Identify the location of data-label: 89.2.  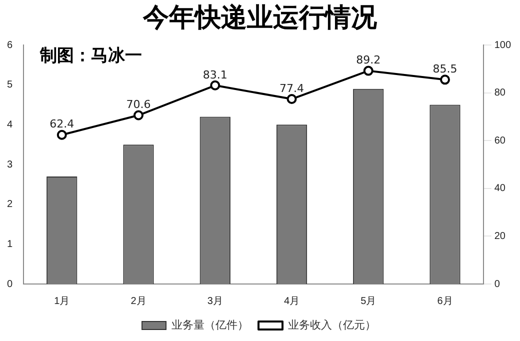
(368, 60).